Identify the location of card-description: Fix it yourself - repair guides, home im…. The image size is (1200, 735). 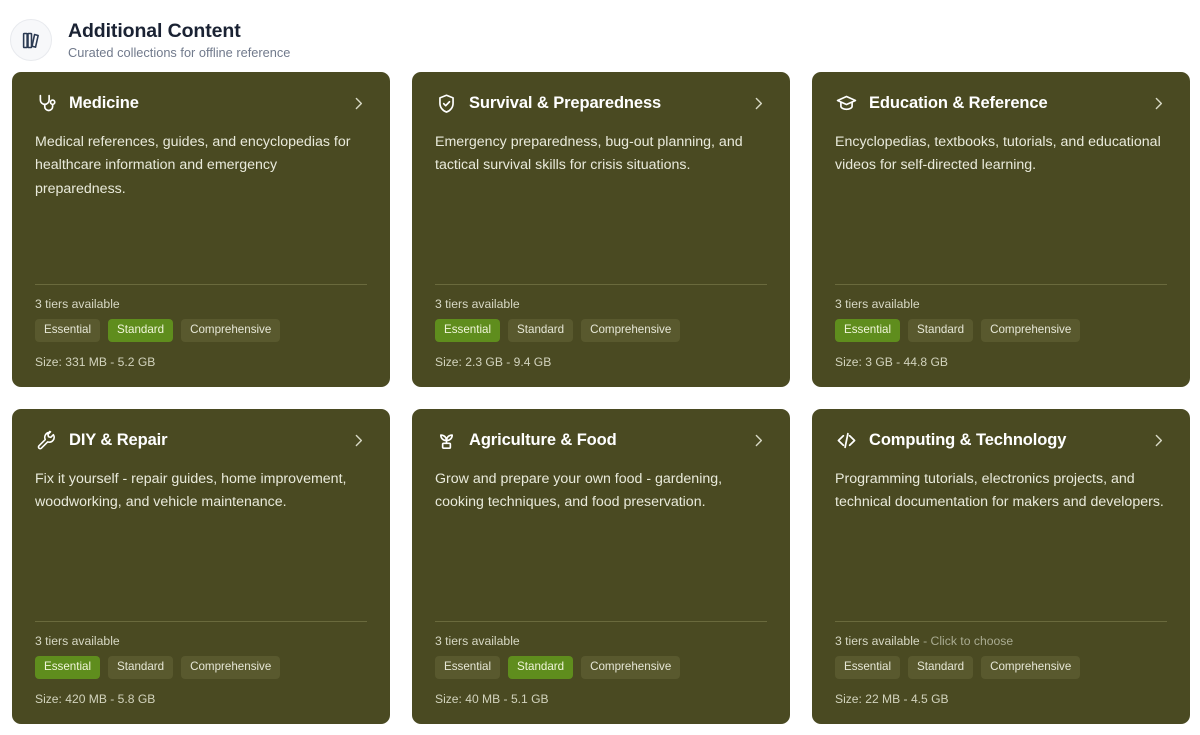
(191, 491).